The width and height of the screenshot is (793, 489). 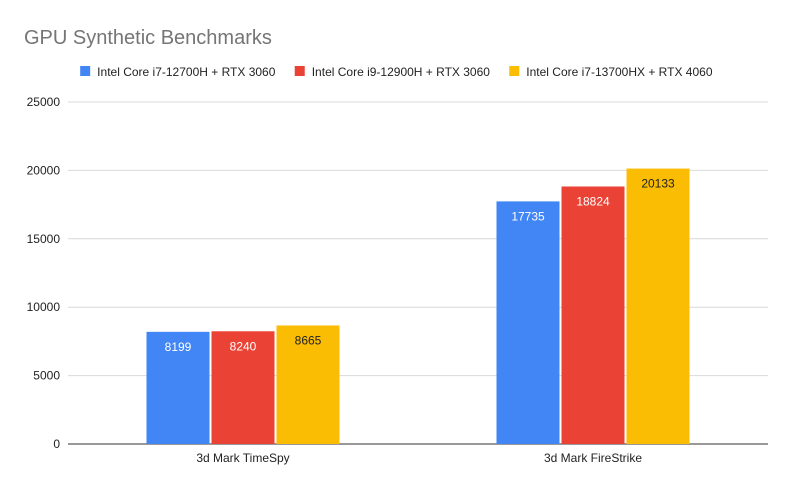 What do you see at coordinates (44, 239) in the screenshot?
I see `y-tick-label: 15000` at bounding box center [44, 239].